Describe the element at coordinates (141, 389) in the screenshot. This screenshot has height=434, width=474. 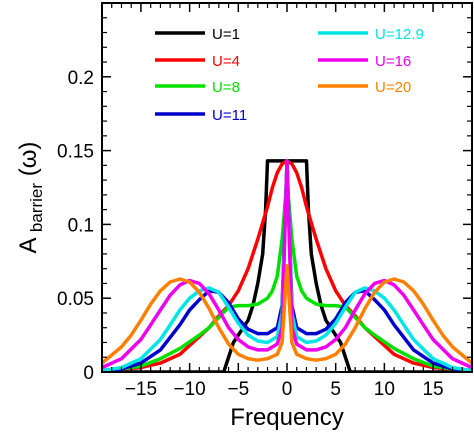
I see `x-tick-label: −15` at that location.